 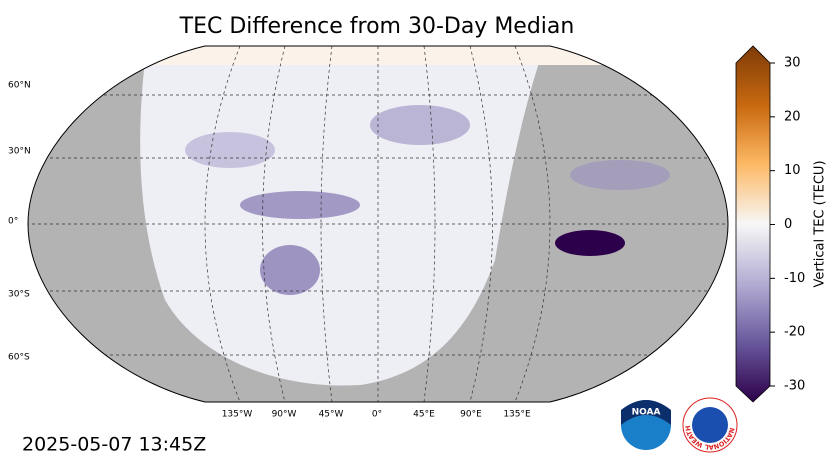 I want to click on lon-label: 45°E, so click(x=424, y=415).